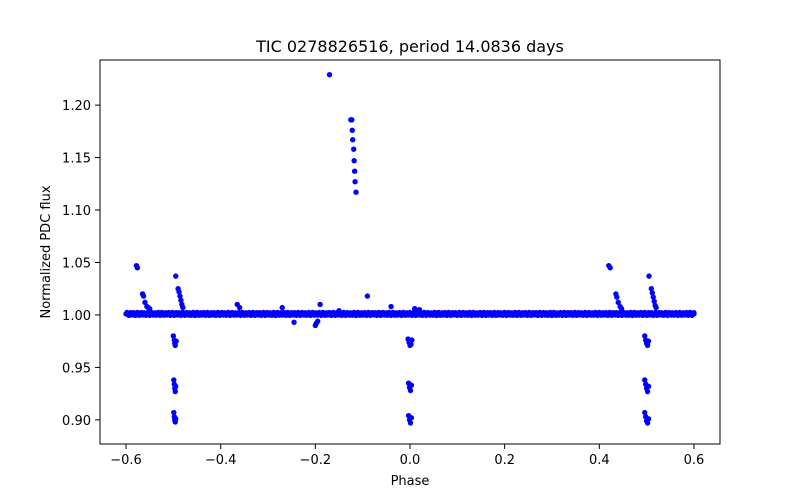 This screenshot has width=800, height=500. What do you see at coordinates (76, 368) in the screenshot?
I see `y-tick-label: 0.95` at bounding box center [76, 368].